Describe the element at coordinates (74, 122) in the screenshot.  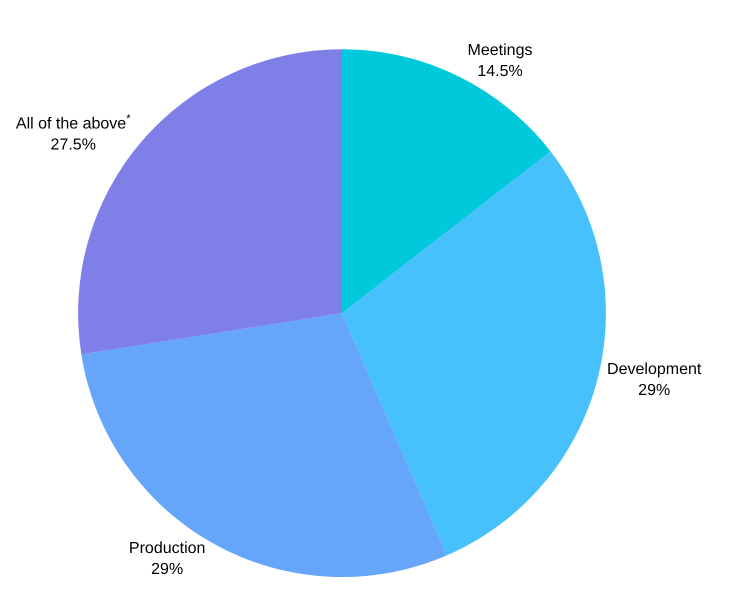
I see `slice-label: All of the above$^{*}$` at that location.